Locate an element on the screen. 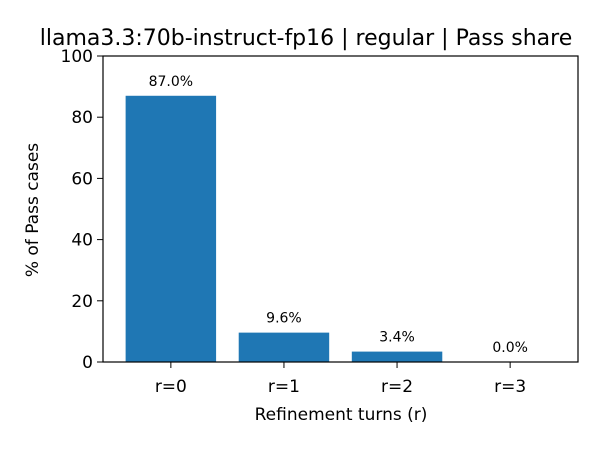 The height and width of the screenshot is (450, 600). y-axis-label: % of Pass cases is located at coordinates (33, 210).